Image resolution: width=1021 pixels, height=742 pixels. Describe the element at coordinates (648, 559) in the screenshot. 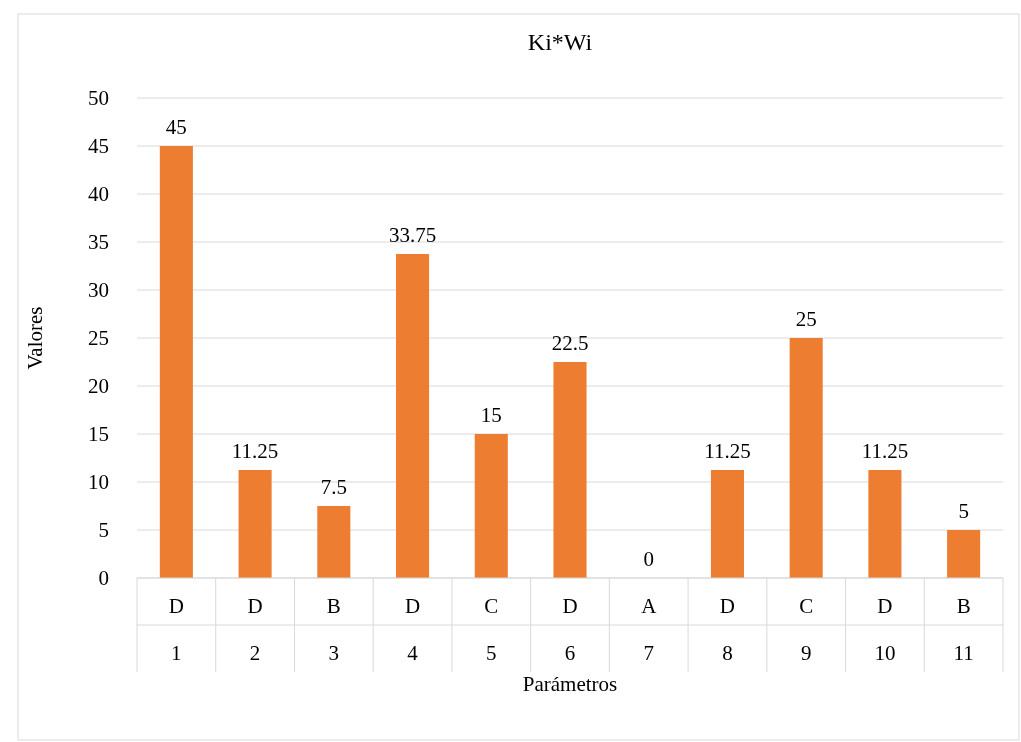

I see `data-label: 0` at that location.